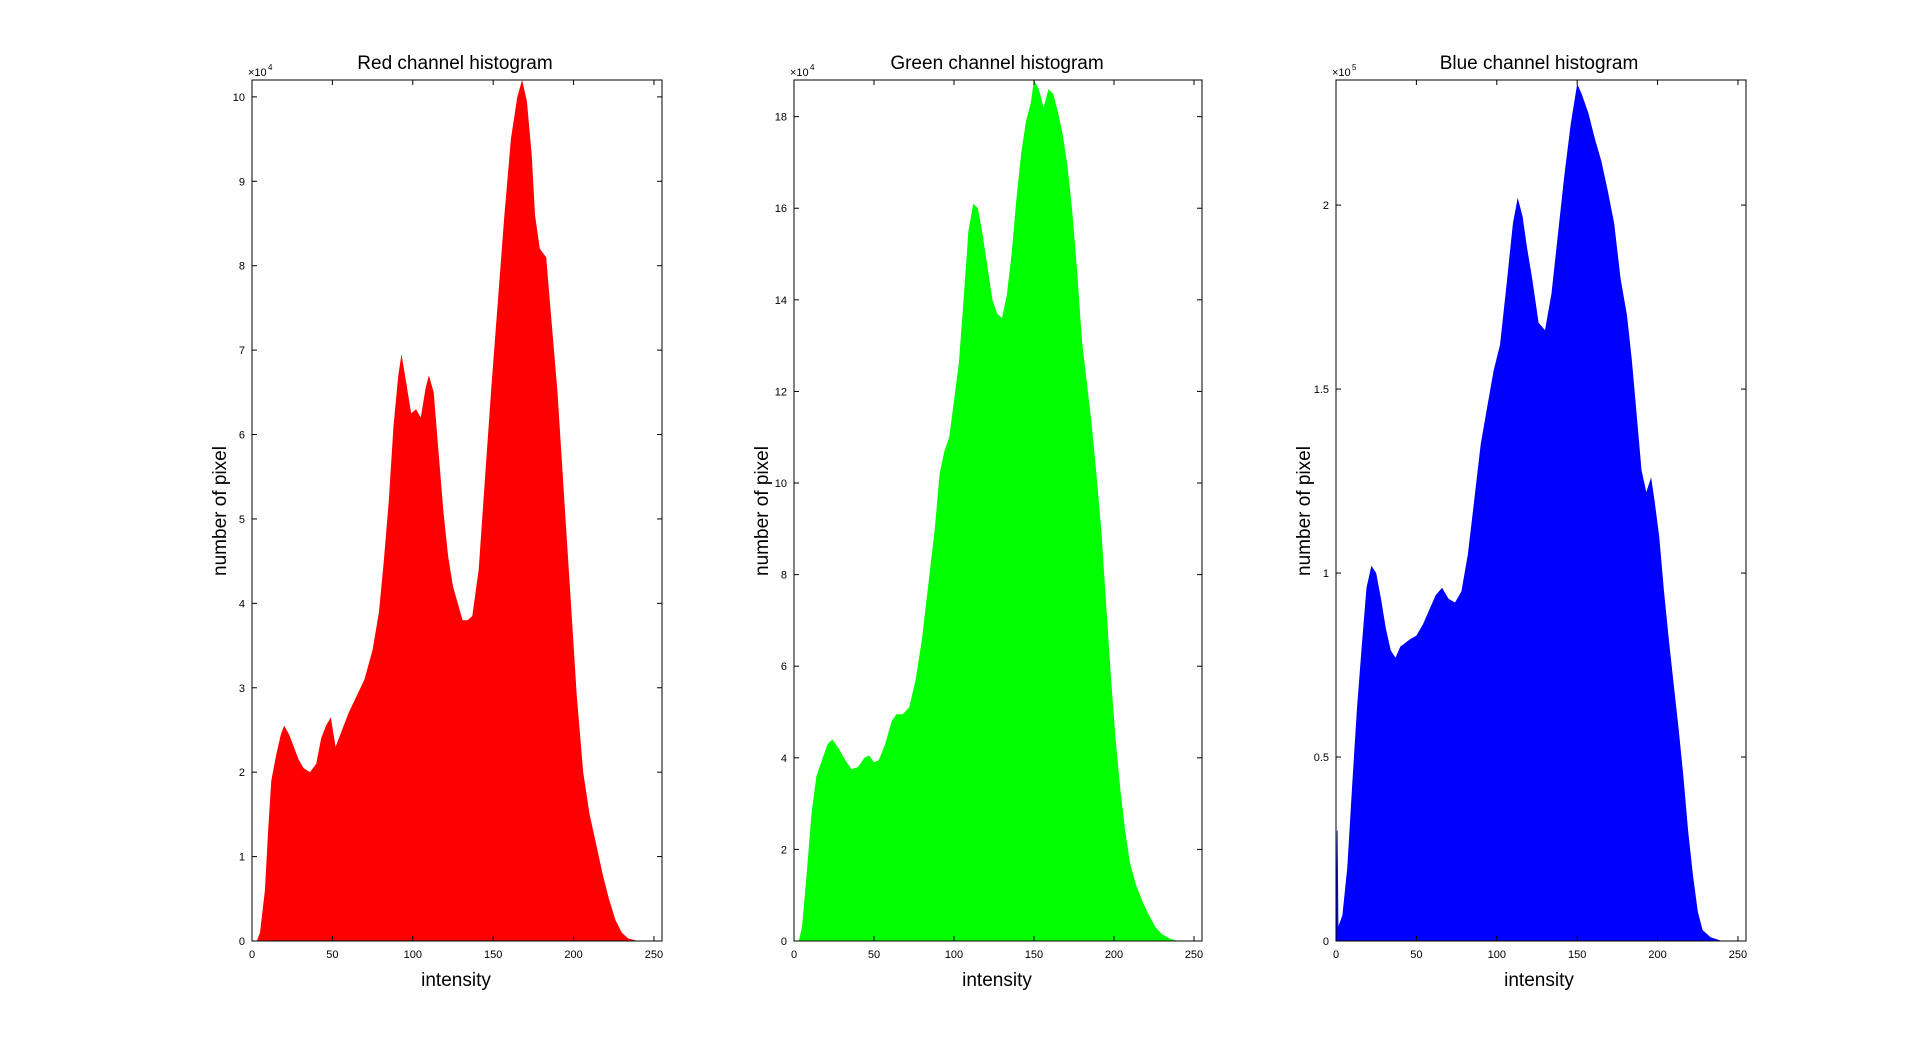  What do you see at coordinates (270, 67) in the screenshot?
I see `red-exponent-value: 4` at bounding box center [270, 67].